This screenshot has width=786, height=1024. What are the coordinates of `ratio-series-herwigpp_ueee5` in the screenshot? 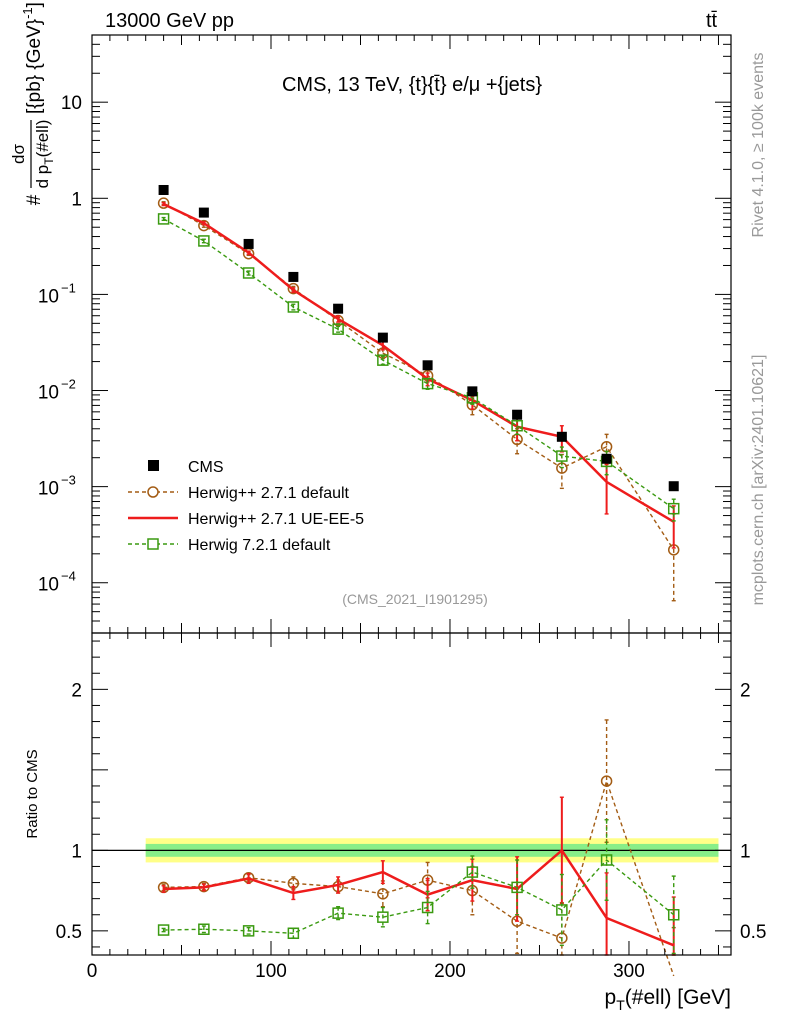 It's located at (418, 876).